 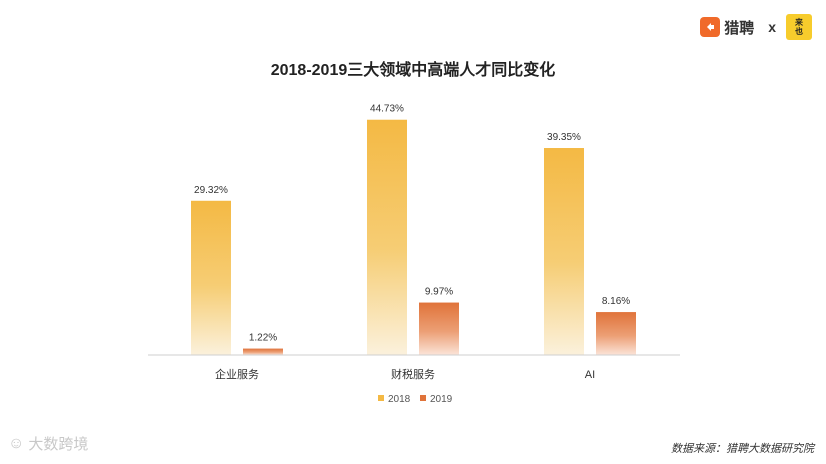 I want to click on data-label-2018-1: 44.73%, so click(x=387, y=109).